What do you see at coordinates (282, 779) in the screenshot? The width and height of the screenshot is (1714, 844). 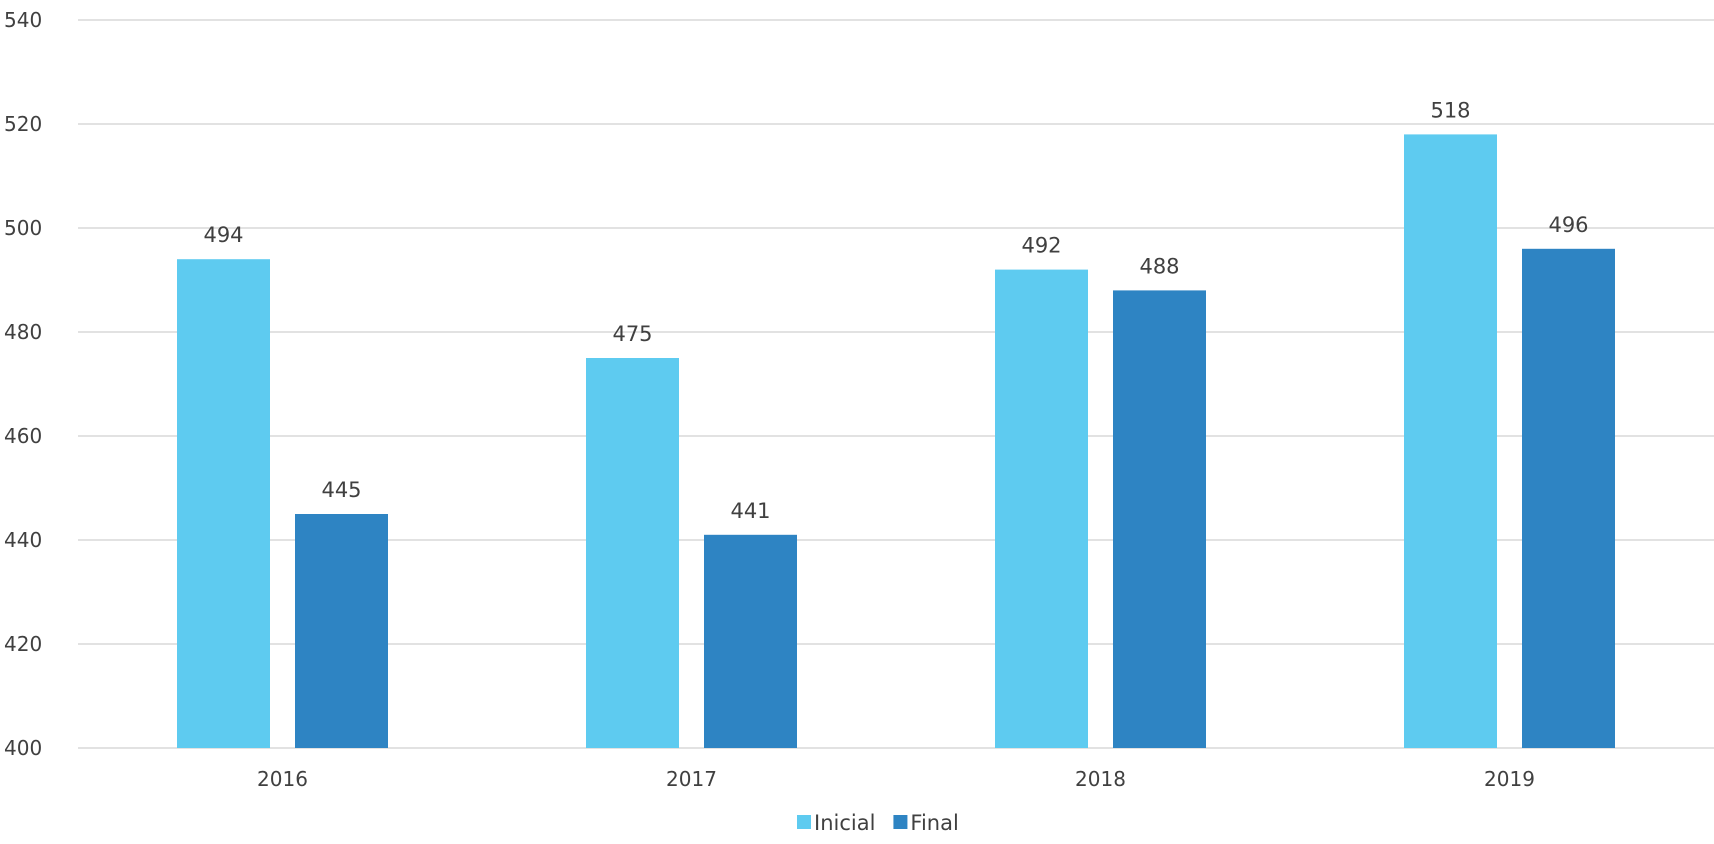 I see `x-tick-label: 2016` at bounding box center [282, 779].